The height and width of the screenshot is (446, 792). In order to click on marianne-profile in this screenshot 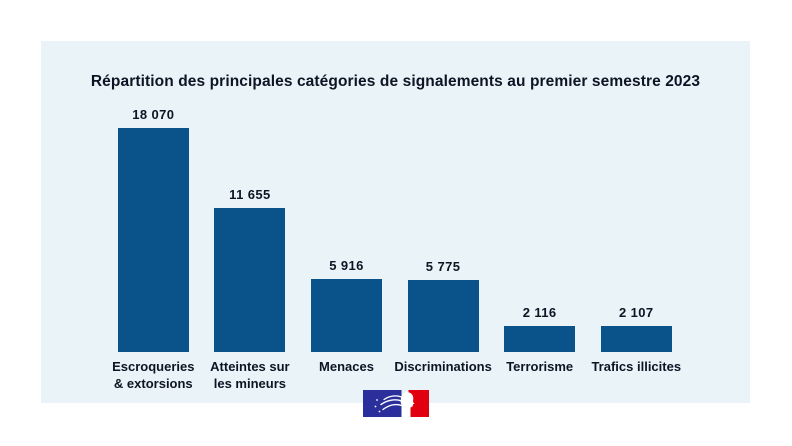, I will do `click(407, 404)`.